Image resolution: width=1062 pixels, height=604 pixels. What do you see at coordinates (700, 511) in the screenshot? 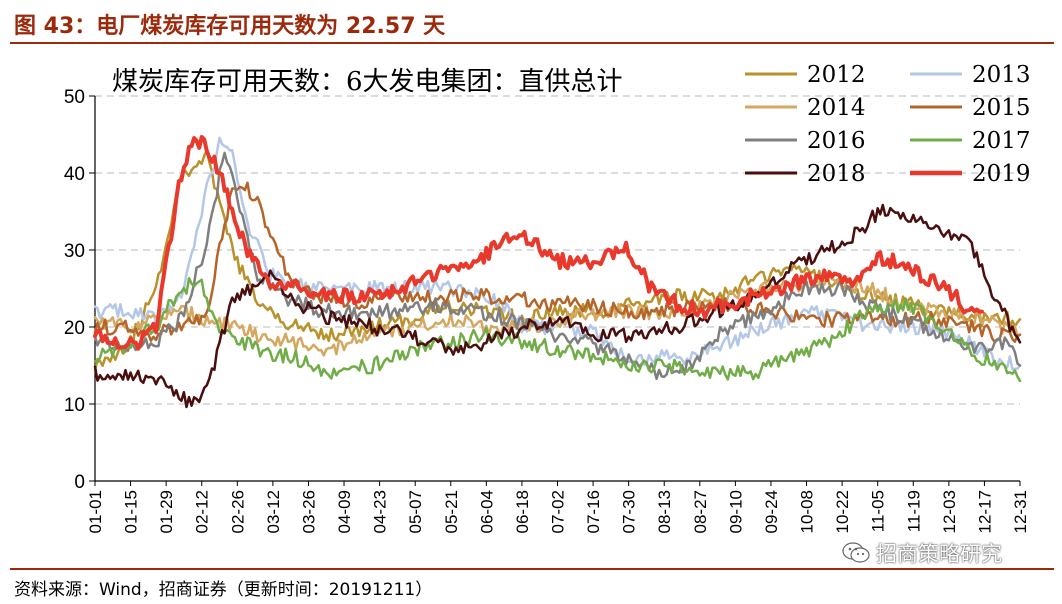
I see `x-tick-label: 08-27` at bounding box center [700, 511].